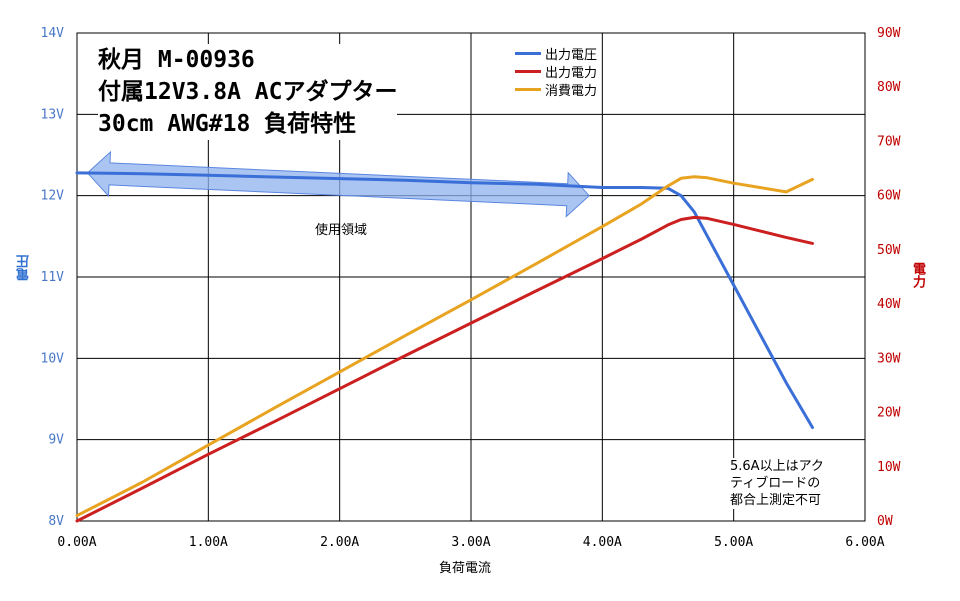 The height and width of the screenshot is (601, 960). Describe the element at coordinates (776, 500) in the screenshot. I see `note-line-3: 都合上測定不可` at that location.